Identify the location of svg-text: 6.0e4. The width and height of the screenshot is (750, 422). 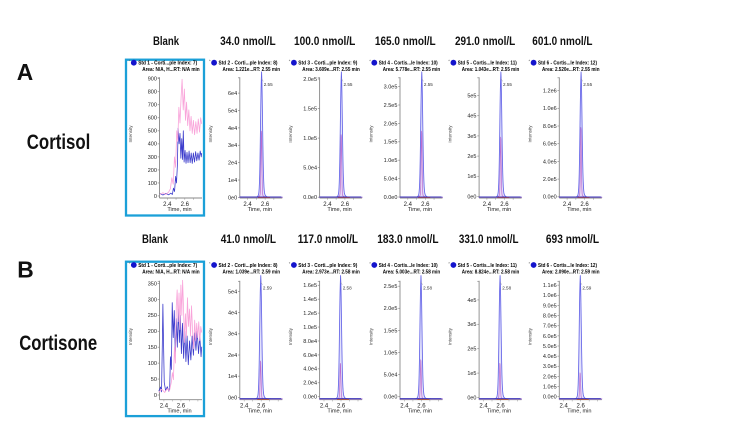
(310, 356).